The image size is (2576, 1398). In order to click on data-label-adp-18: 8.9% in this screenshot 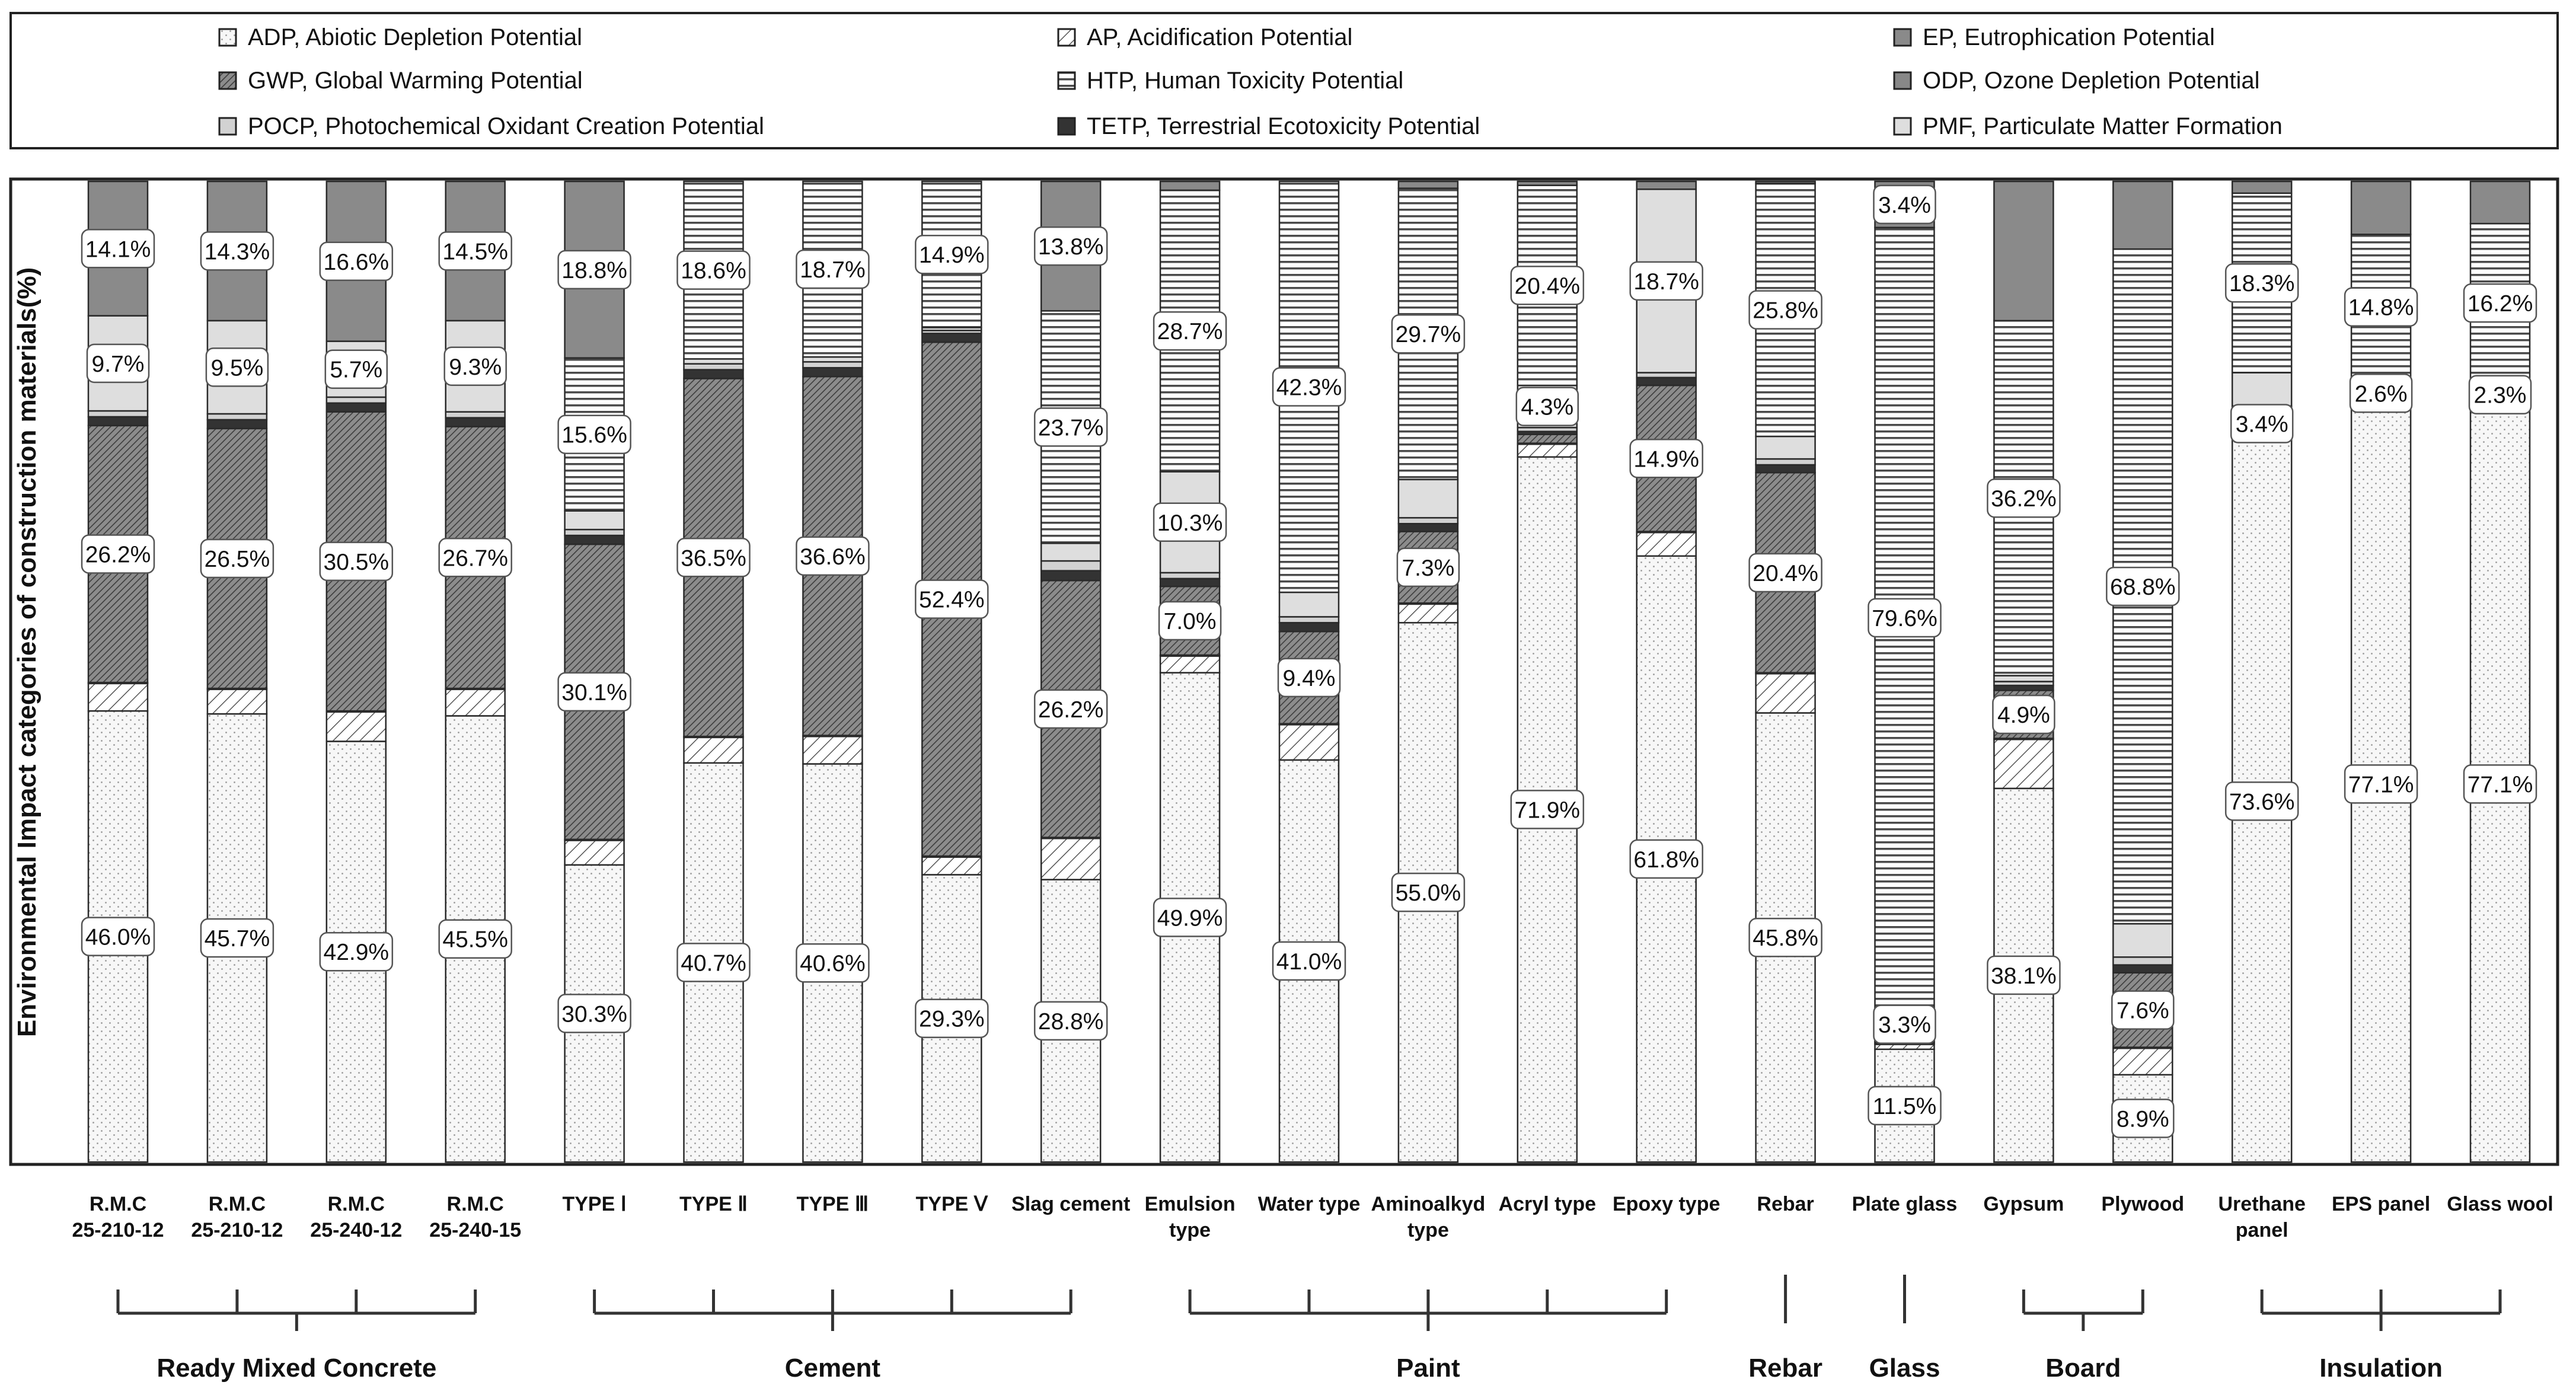, I will do `click(2143, 1118)`.